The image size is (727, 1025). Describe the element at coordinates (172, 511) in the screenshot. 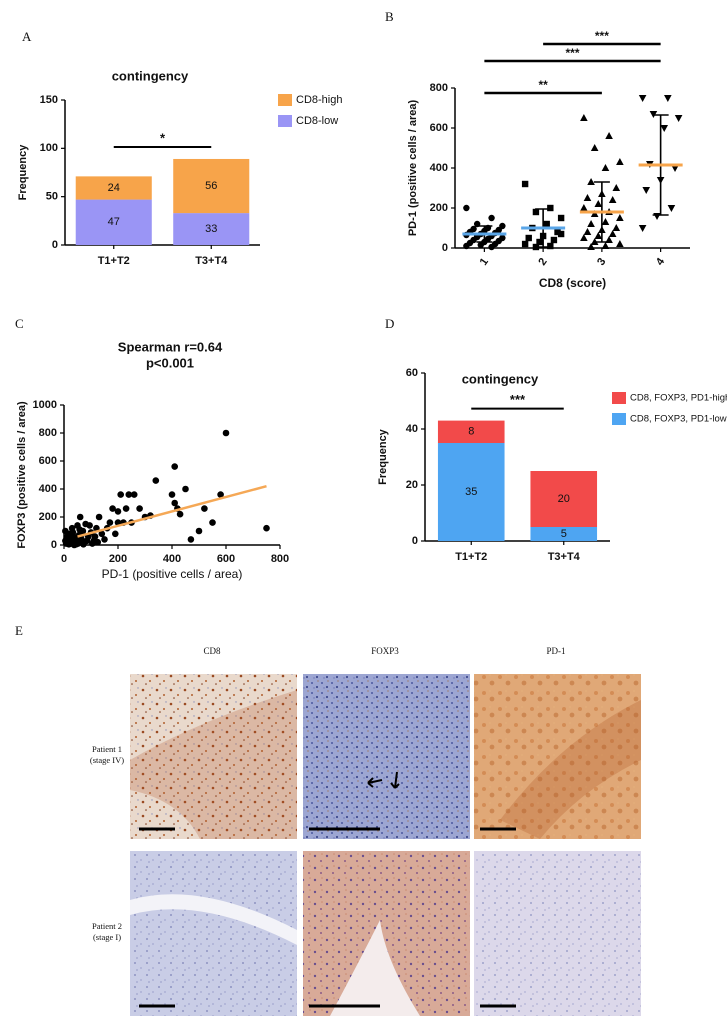

I see `fit-line` at that location.